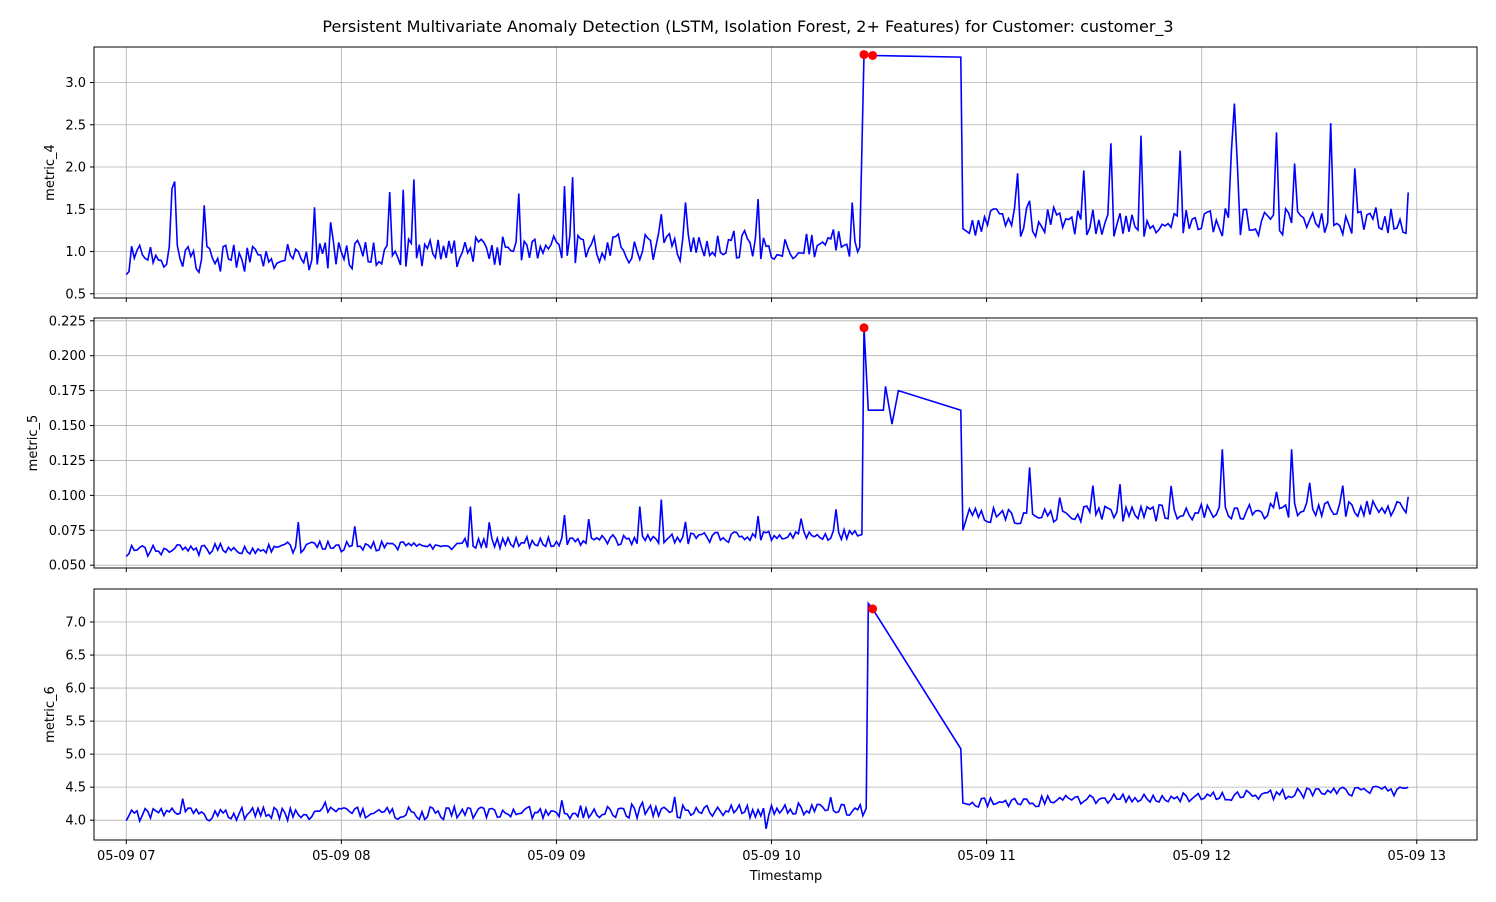  Describe the element at coordinates (771, 856) in the screenshot. I see `x-tick-label: 05-09 10` at that location.